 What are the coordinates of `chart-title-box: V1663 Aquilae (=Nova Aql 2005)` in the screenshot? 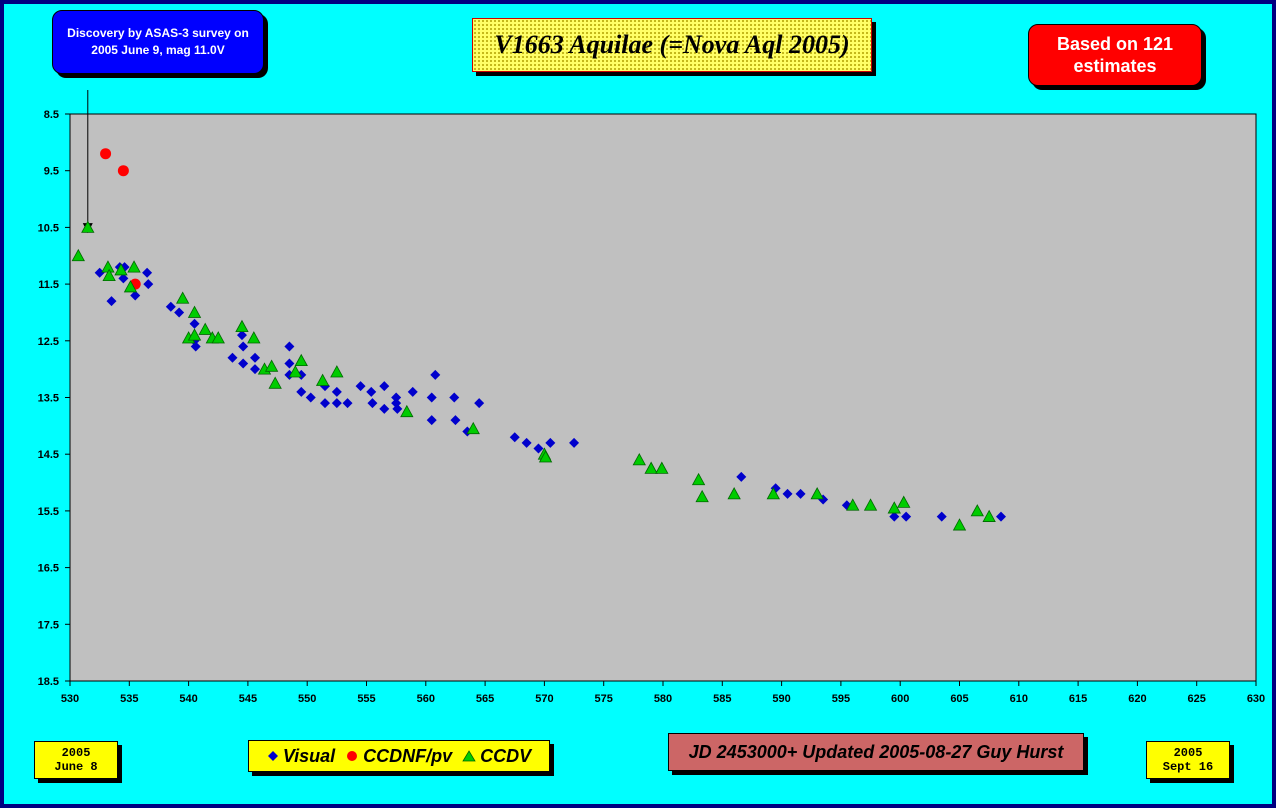 It's located at (672, 45).